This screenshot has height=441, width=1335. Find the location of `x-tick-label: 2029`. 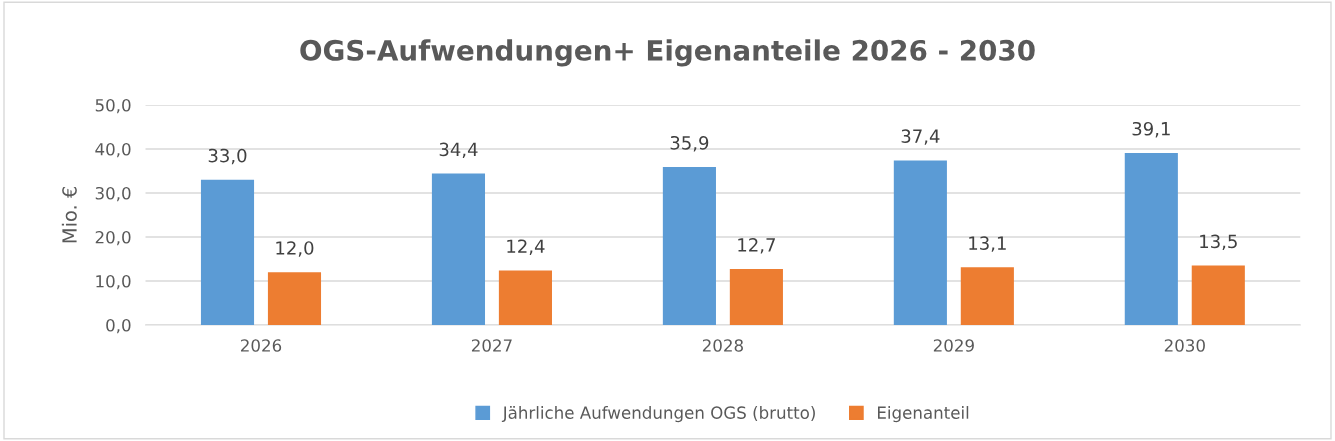

x-tick-label: 2029 is located at coordinates (953, 345).